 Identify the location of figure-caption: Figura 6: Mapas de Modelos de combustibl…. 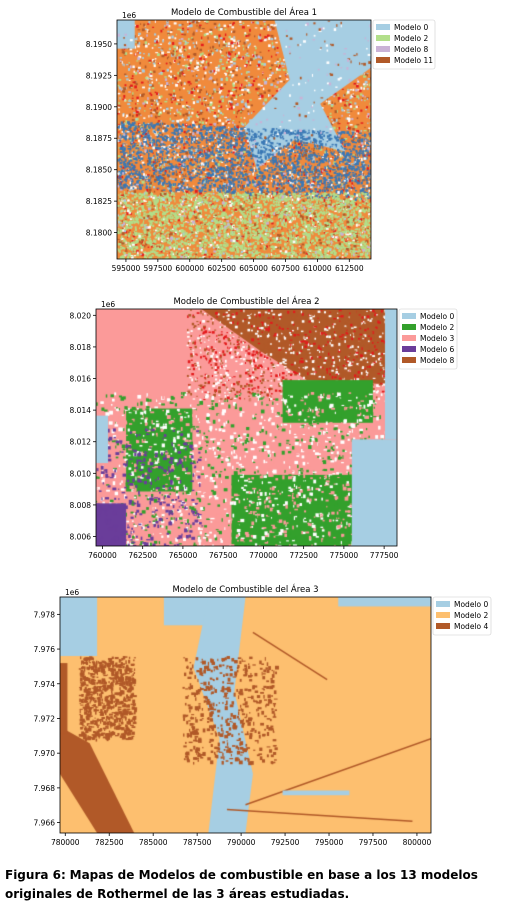
(257, 885).